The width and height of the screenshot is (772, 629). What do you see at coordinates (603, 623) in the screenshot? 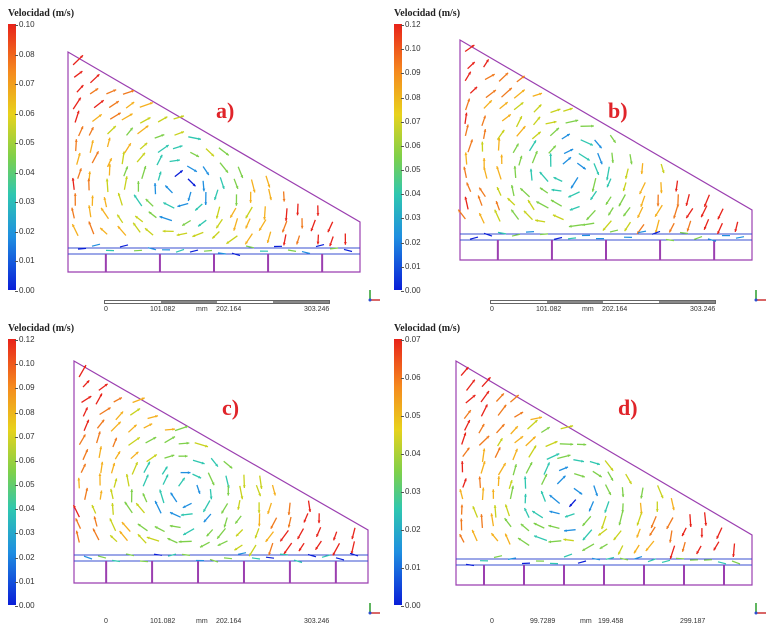
I see `scale-bar: 0 99.7289 mm 199.458 299.187` at bounding box center [603, 623].